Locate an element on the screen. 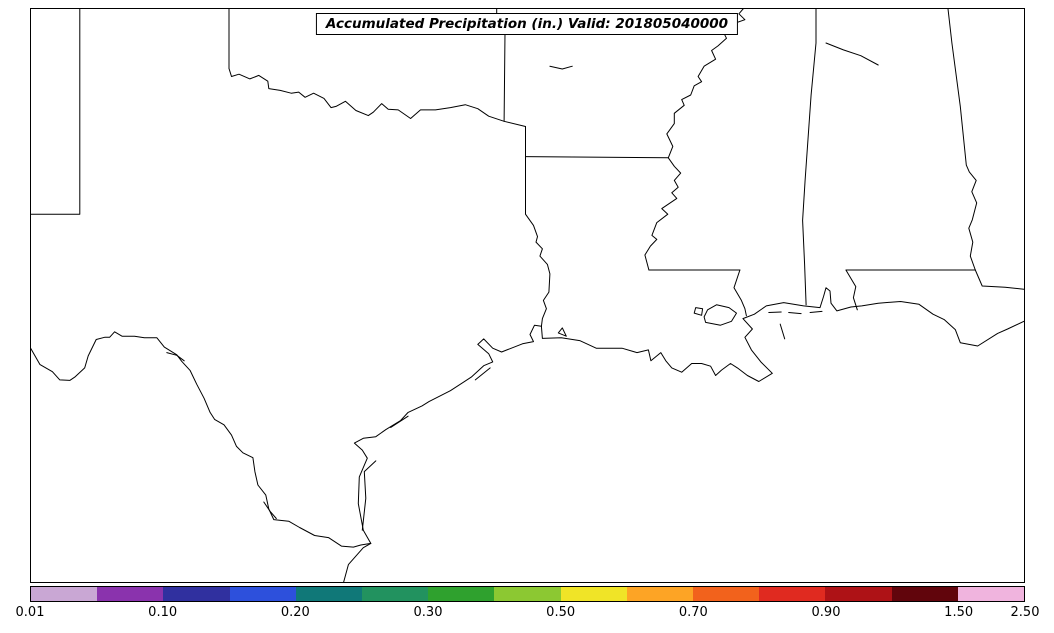  colorbar is located at coordinates (527, 594).